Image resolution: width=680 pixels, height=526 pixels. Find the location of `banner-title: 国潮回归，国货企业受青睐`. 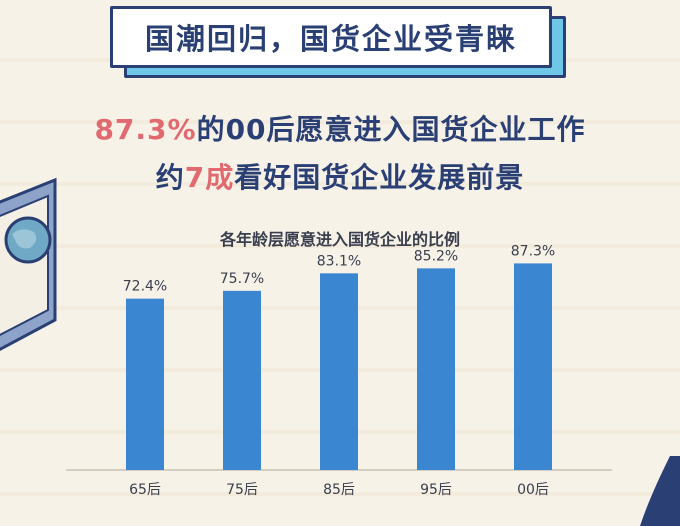

banner-title: 国潮回归，国货企业受青睐 is located at coordinates (330, 39).